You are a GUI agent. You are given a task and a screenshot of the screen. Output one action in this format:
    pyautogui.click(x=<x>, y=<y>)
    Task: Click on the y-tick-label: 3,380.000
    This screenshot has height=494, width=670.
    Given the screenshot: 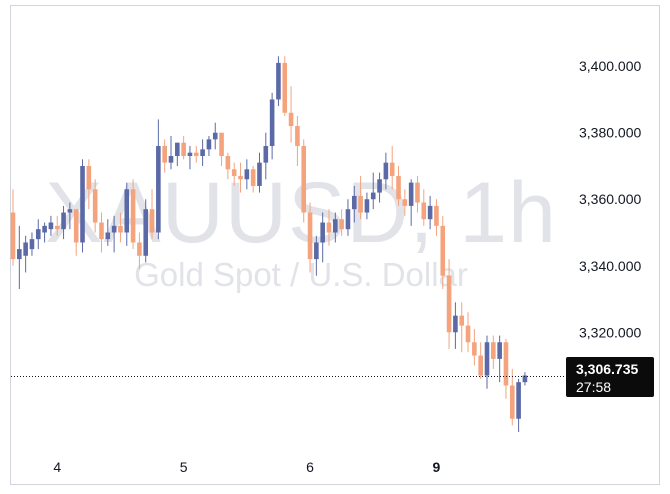 What is the action you would take?
    pyautogui.click(x=610, y=133)
    